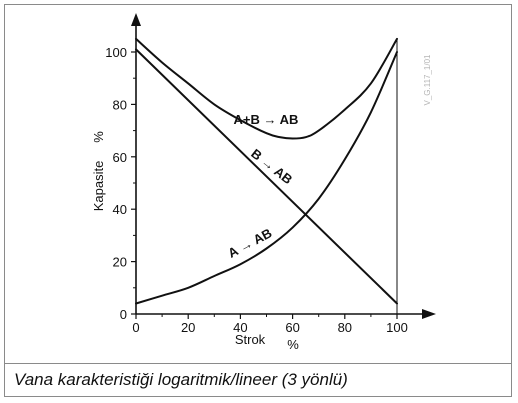  Describe the element at coordinates (249, 243) in the screenshot. I see `series-label-a-ab: A → AB` at that location.